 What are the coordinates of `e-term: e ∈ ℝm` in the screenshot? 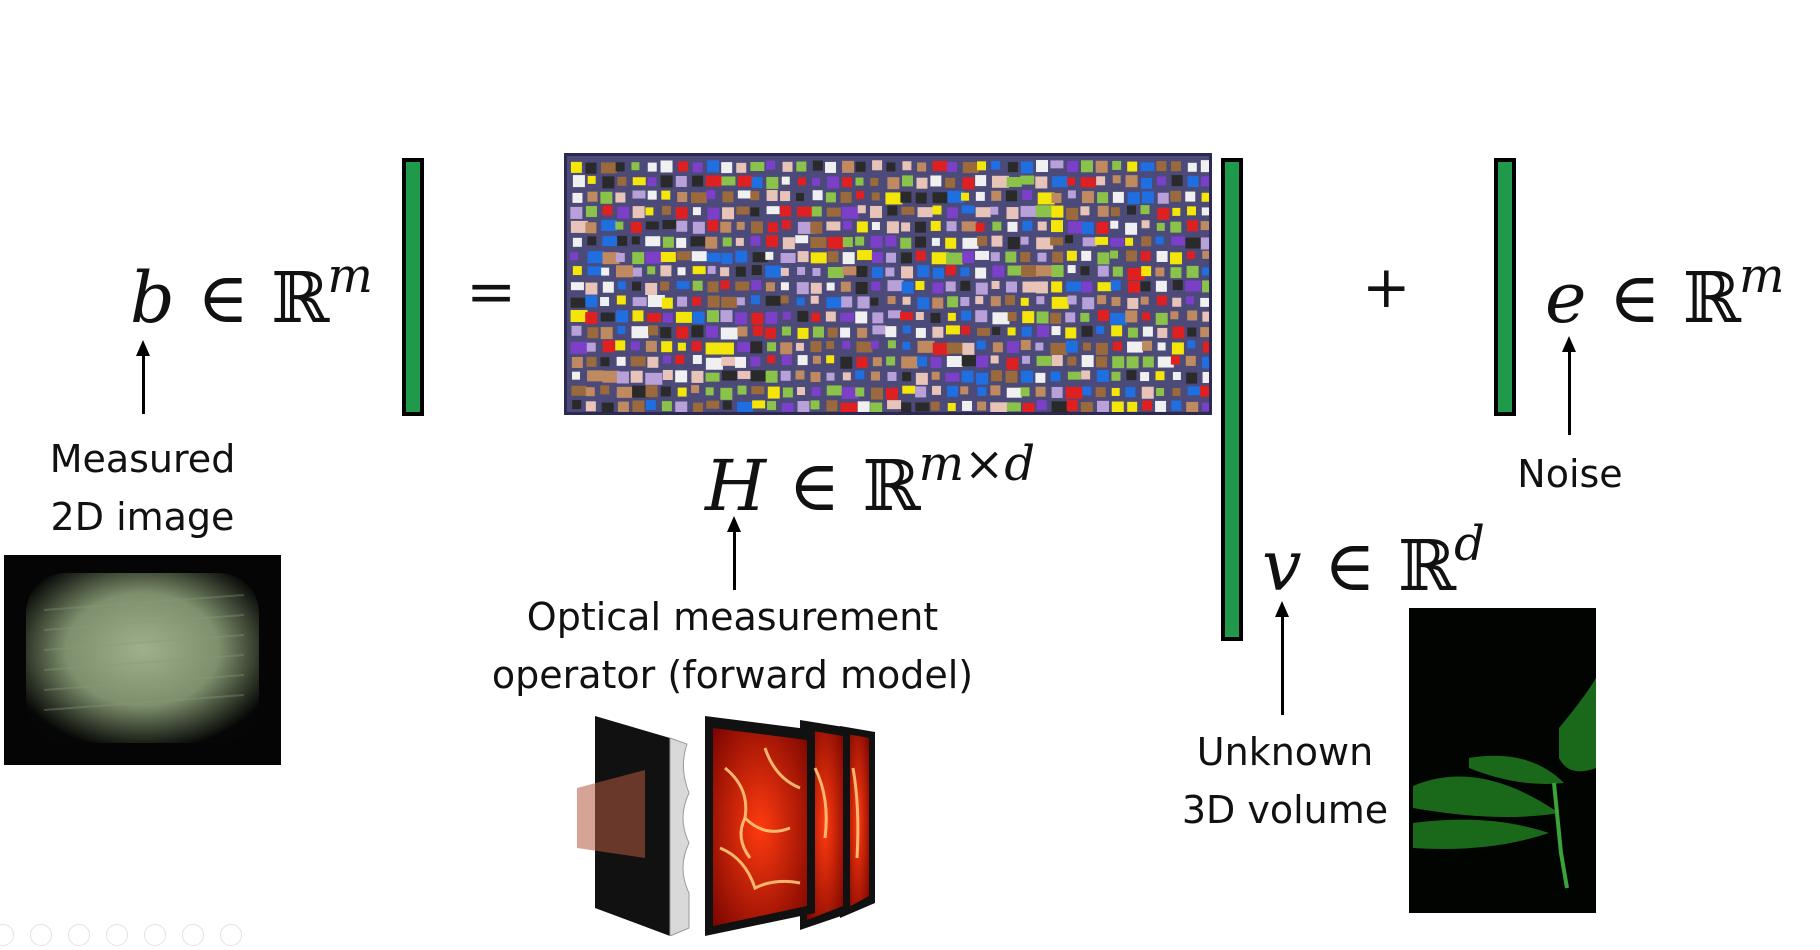 It's located at (1665, 292).